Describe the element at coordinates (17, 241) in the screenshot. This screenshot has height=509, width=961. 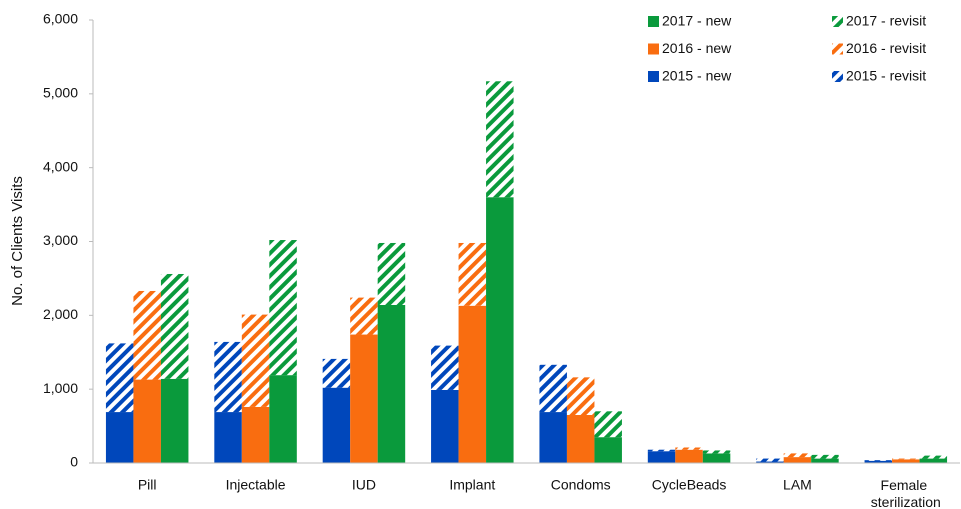
I see `y-axis-label: No. of Clients Visits` at that location.